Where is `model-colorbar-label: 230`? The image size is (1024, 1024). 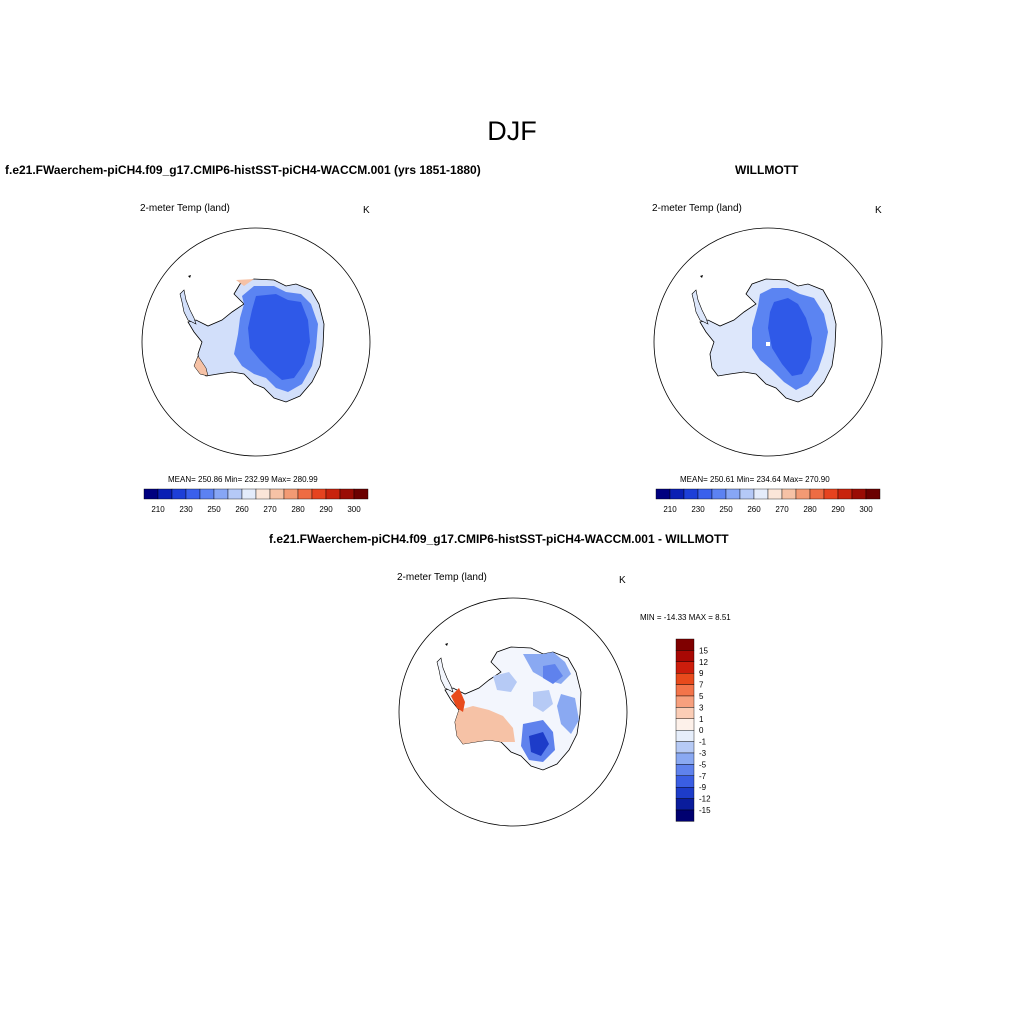
model-colorbar-label: 230 is located at coordinates (186, 509).